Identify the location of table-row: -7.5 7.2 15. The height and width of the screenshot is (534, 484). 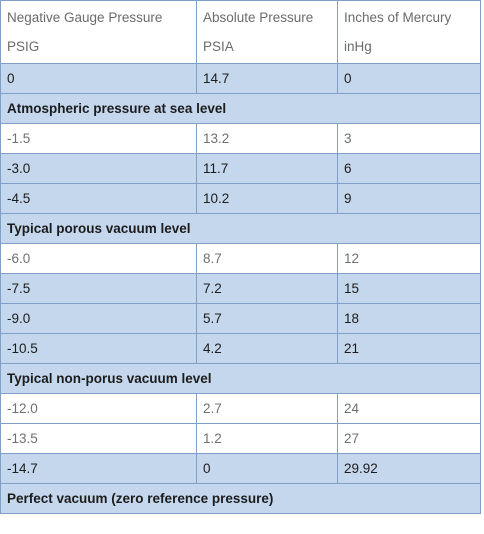
(240, 288).